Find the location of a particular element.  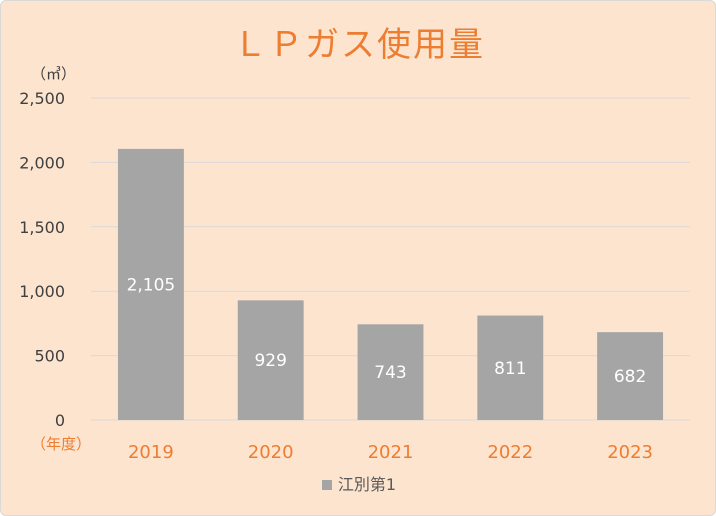

y-axis-unit-label: （㎥） is located at coordinates (54, 74).